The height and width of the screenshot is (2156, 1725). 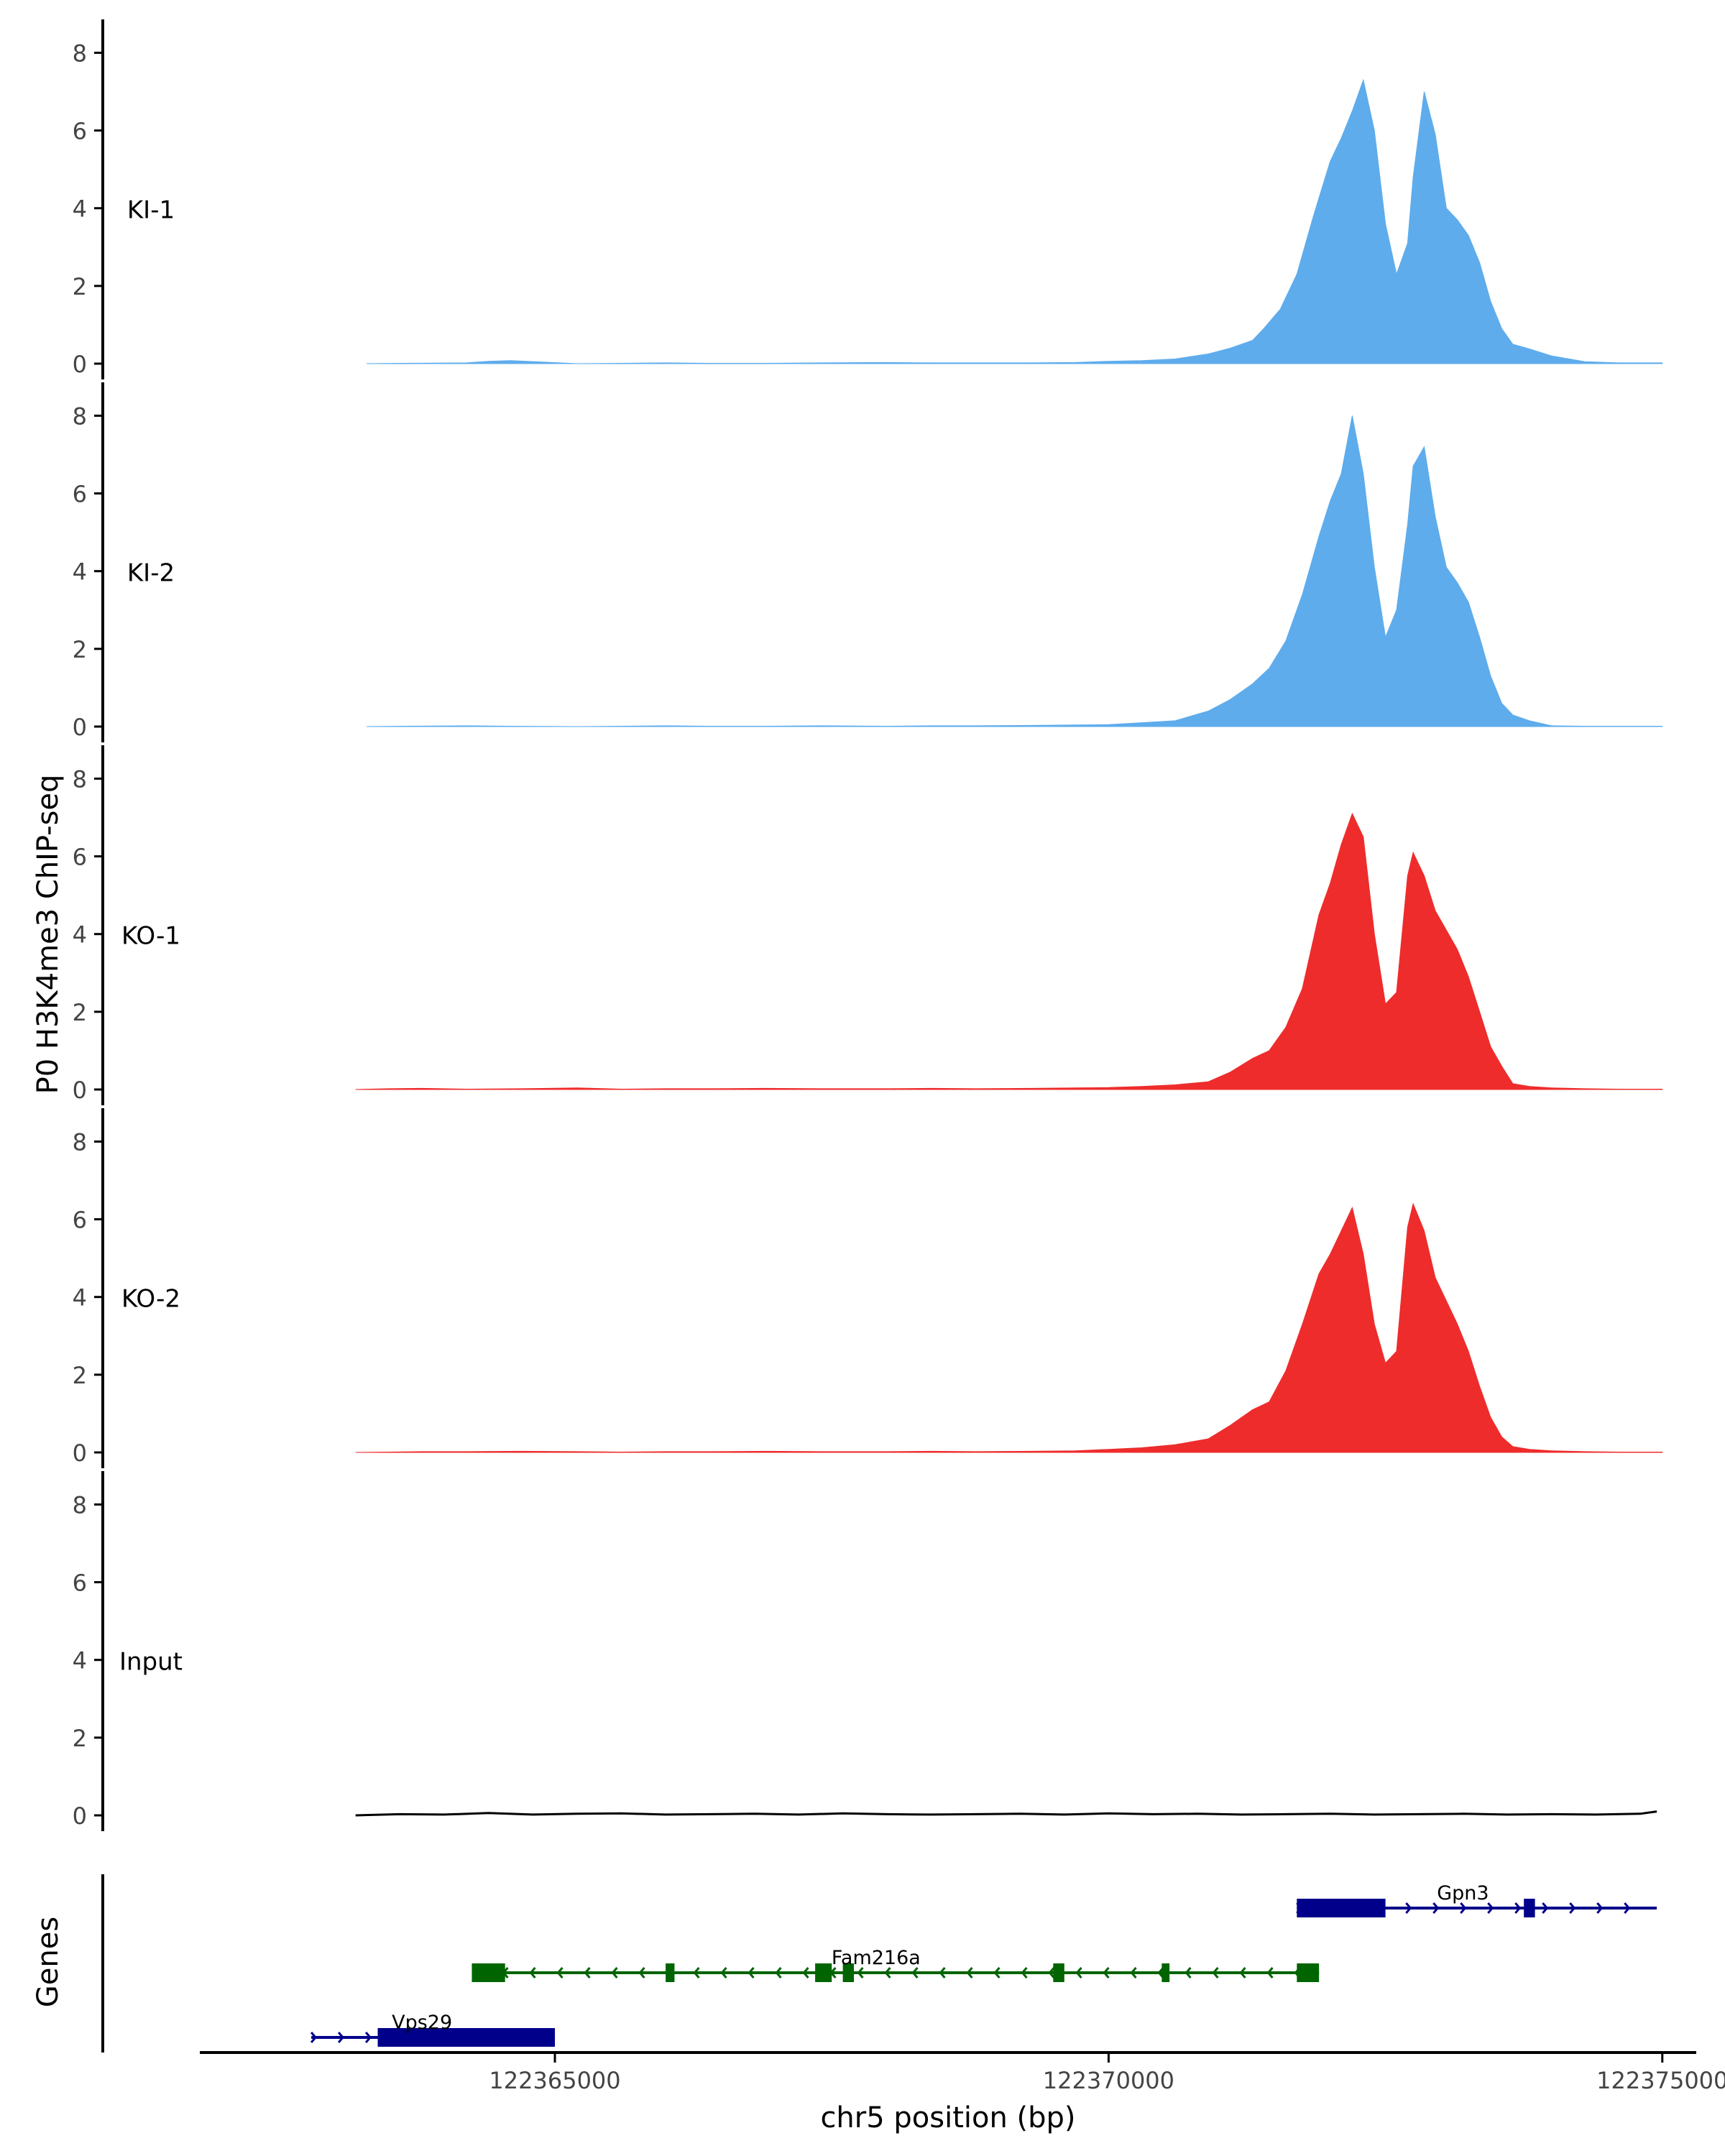 I want to click on gene-label: Fam216a, so click(x=876, y=1958).